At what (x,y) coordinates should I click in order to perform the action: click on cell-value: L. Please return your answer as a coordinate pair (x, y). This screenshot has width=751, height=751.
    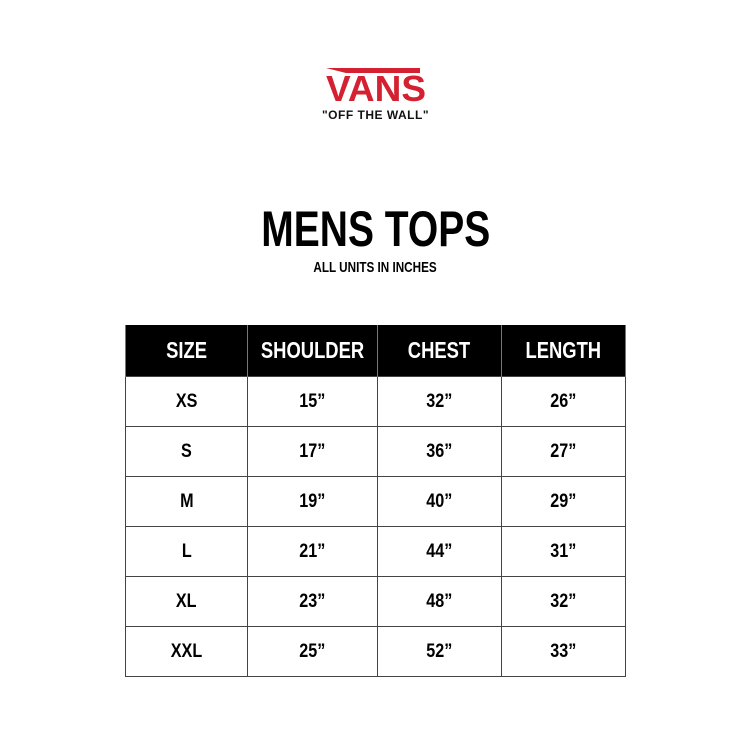
    Looking at the image, I should click on (186, 551).